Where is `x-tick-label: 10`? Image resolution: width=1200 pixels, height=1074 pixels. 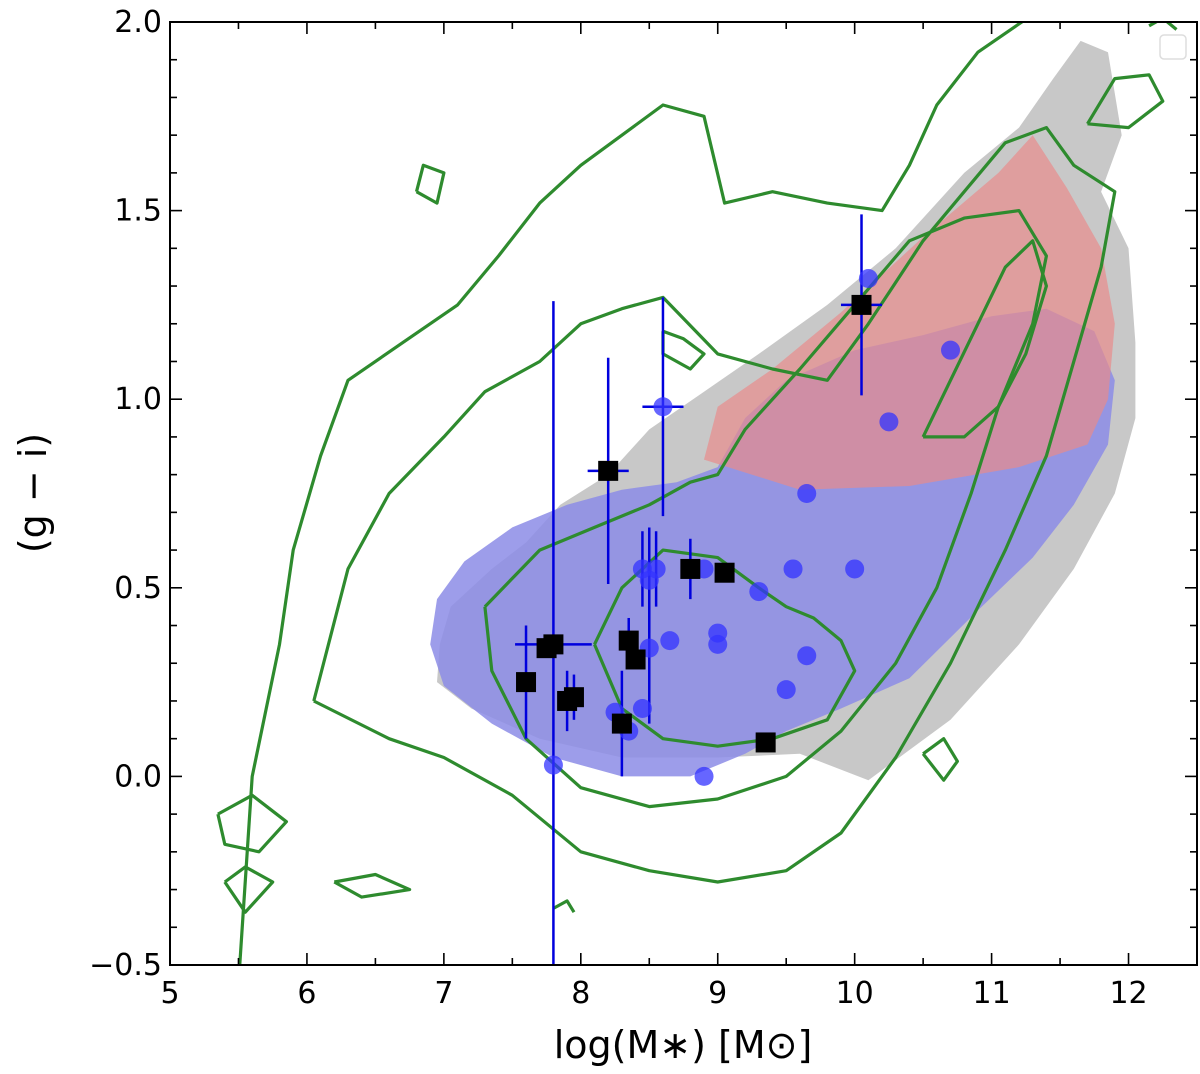 x-tick-label: 10 is located at coordinates (855, 993).